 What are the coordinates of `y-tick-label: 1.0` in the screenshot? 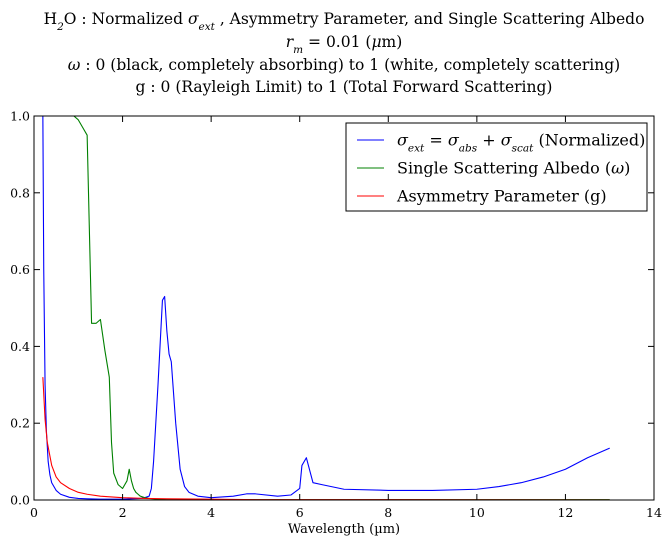 It's located at (20, 116).